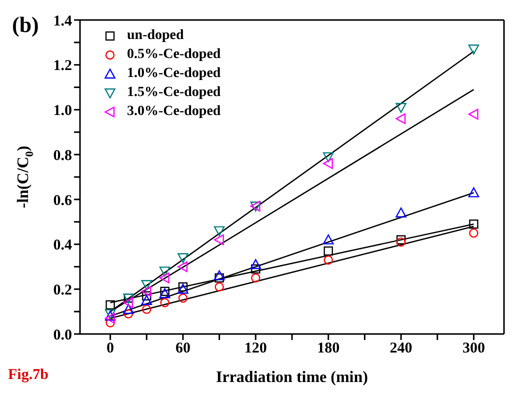 This screenshot has height=400, width=514. I want to click on x-tick-label: 60, so click(182, 348).